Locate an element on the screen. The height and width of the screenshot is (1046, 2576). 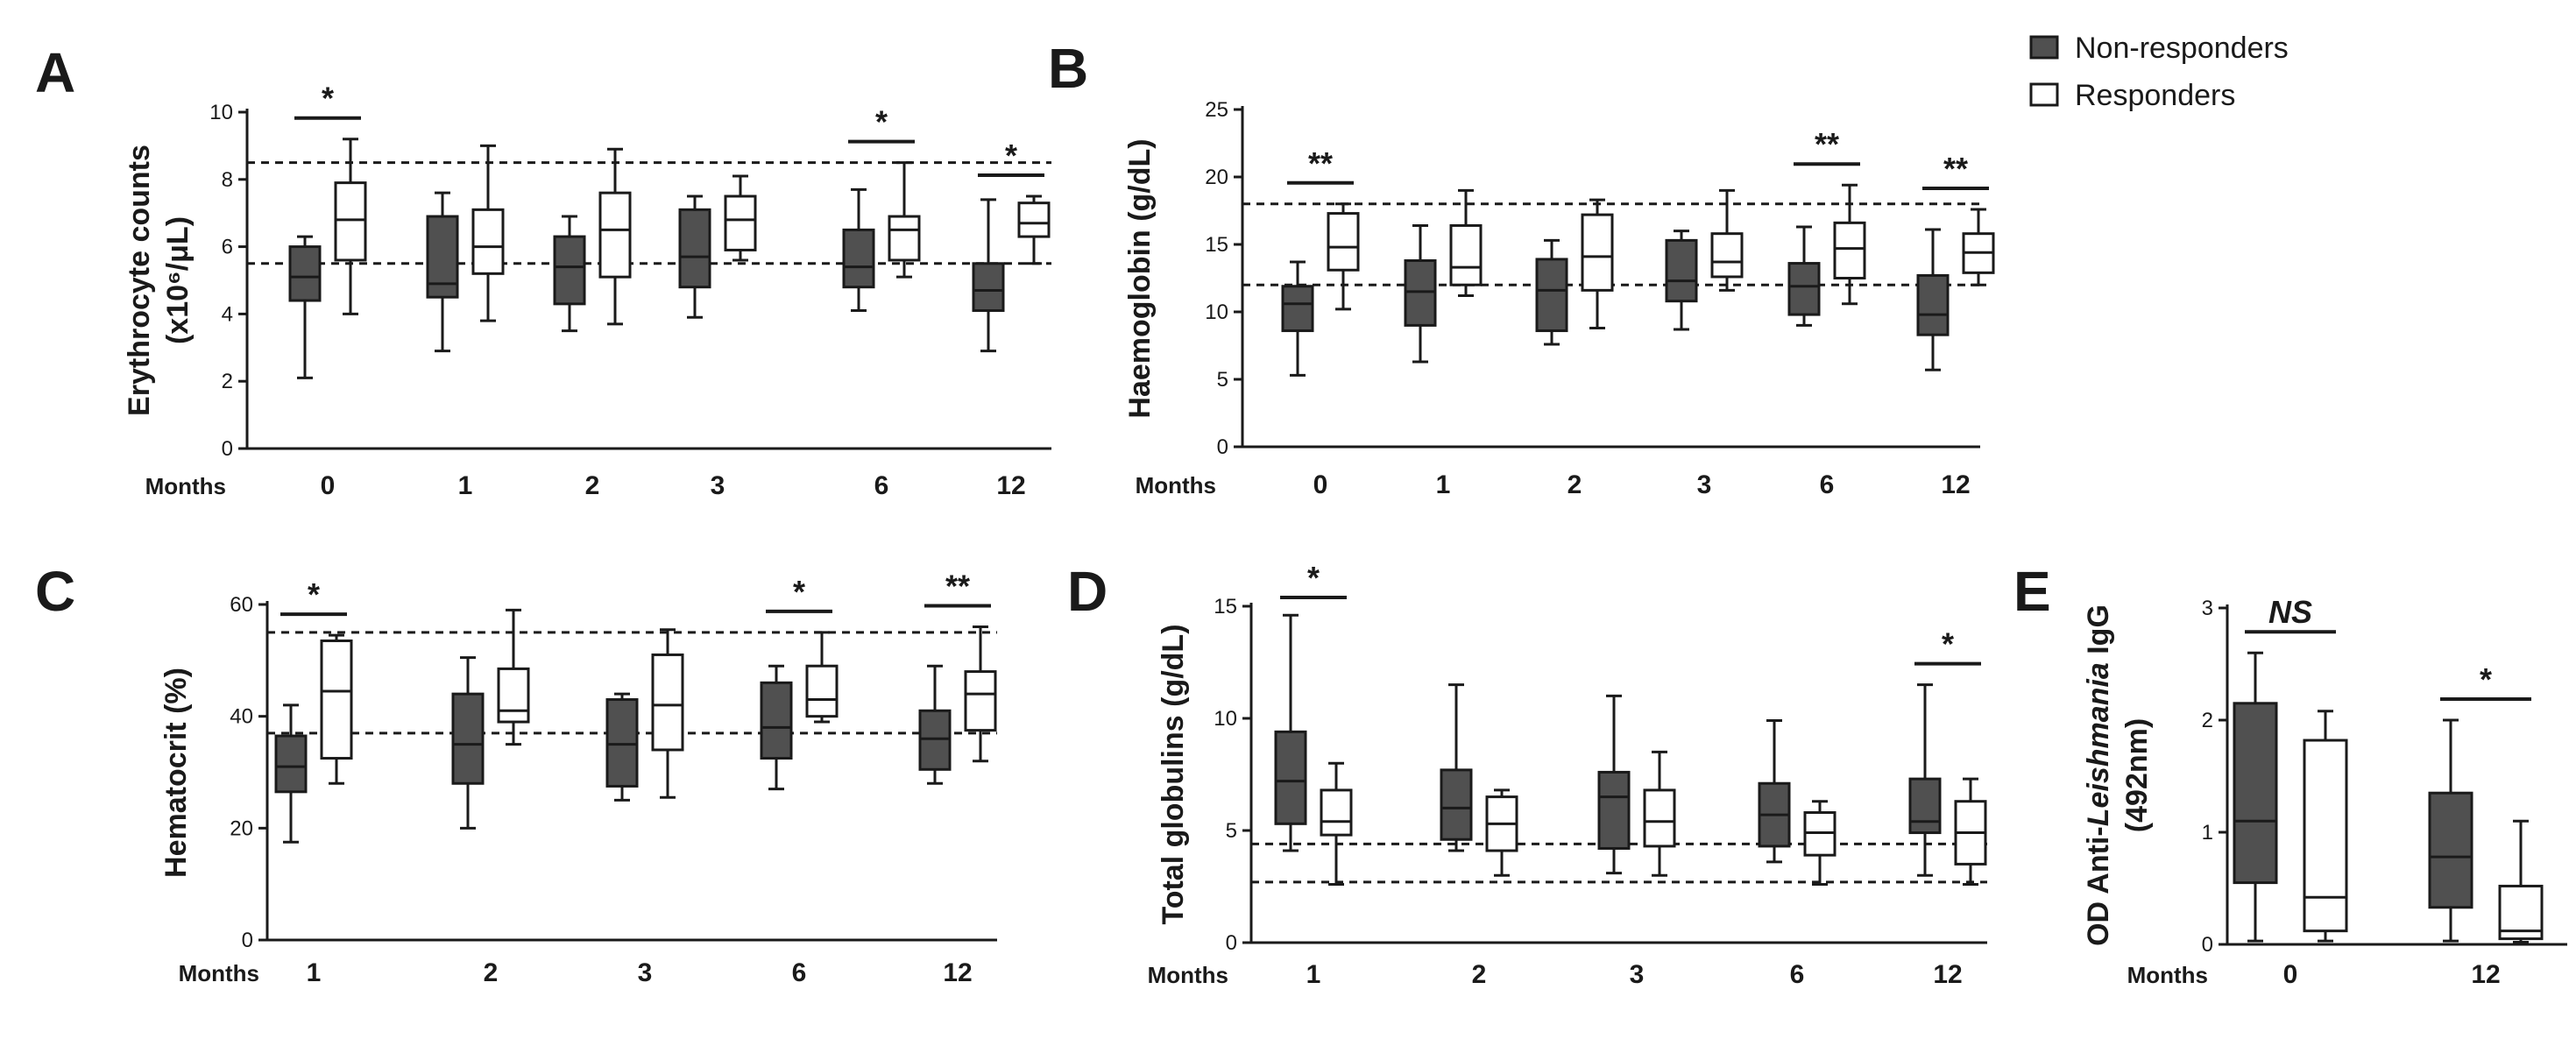
y-tick-label: 40 is located at coordinates (241, 717).